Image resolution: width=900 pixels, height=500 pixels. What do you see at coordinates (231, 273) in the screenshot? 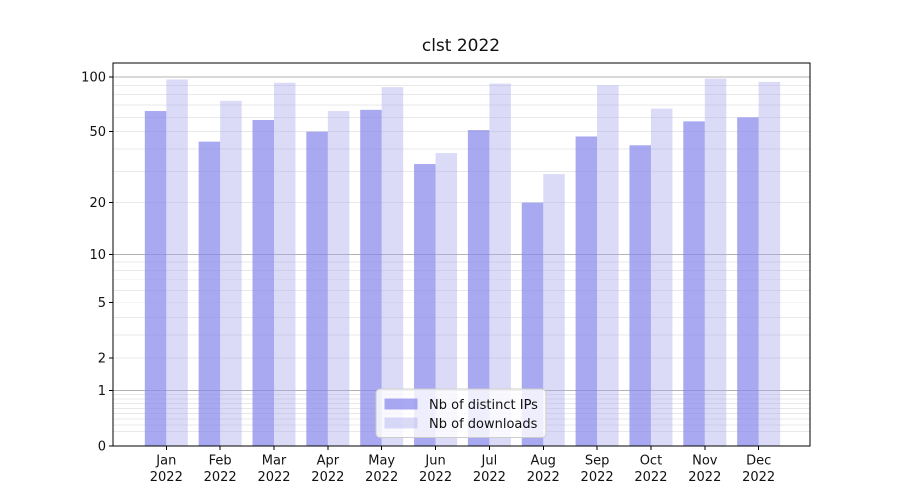
I see `bar-downloads-feb` at bounding box center [231, 273].